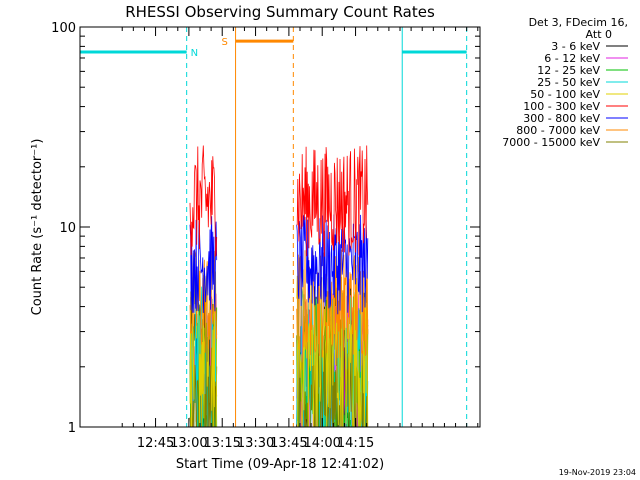  I want to click on flag-label-1: N, so click(194, 53).